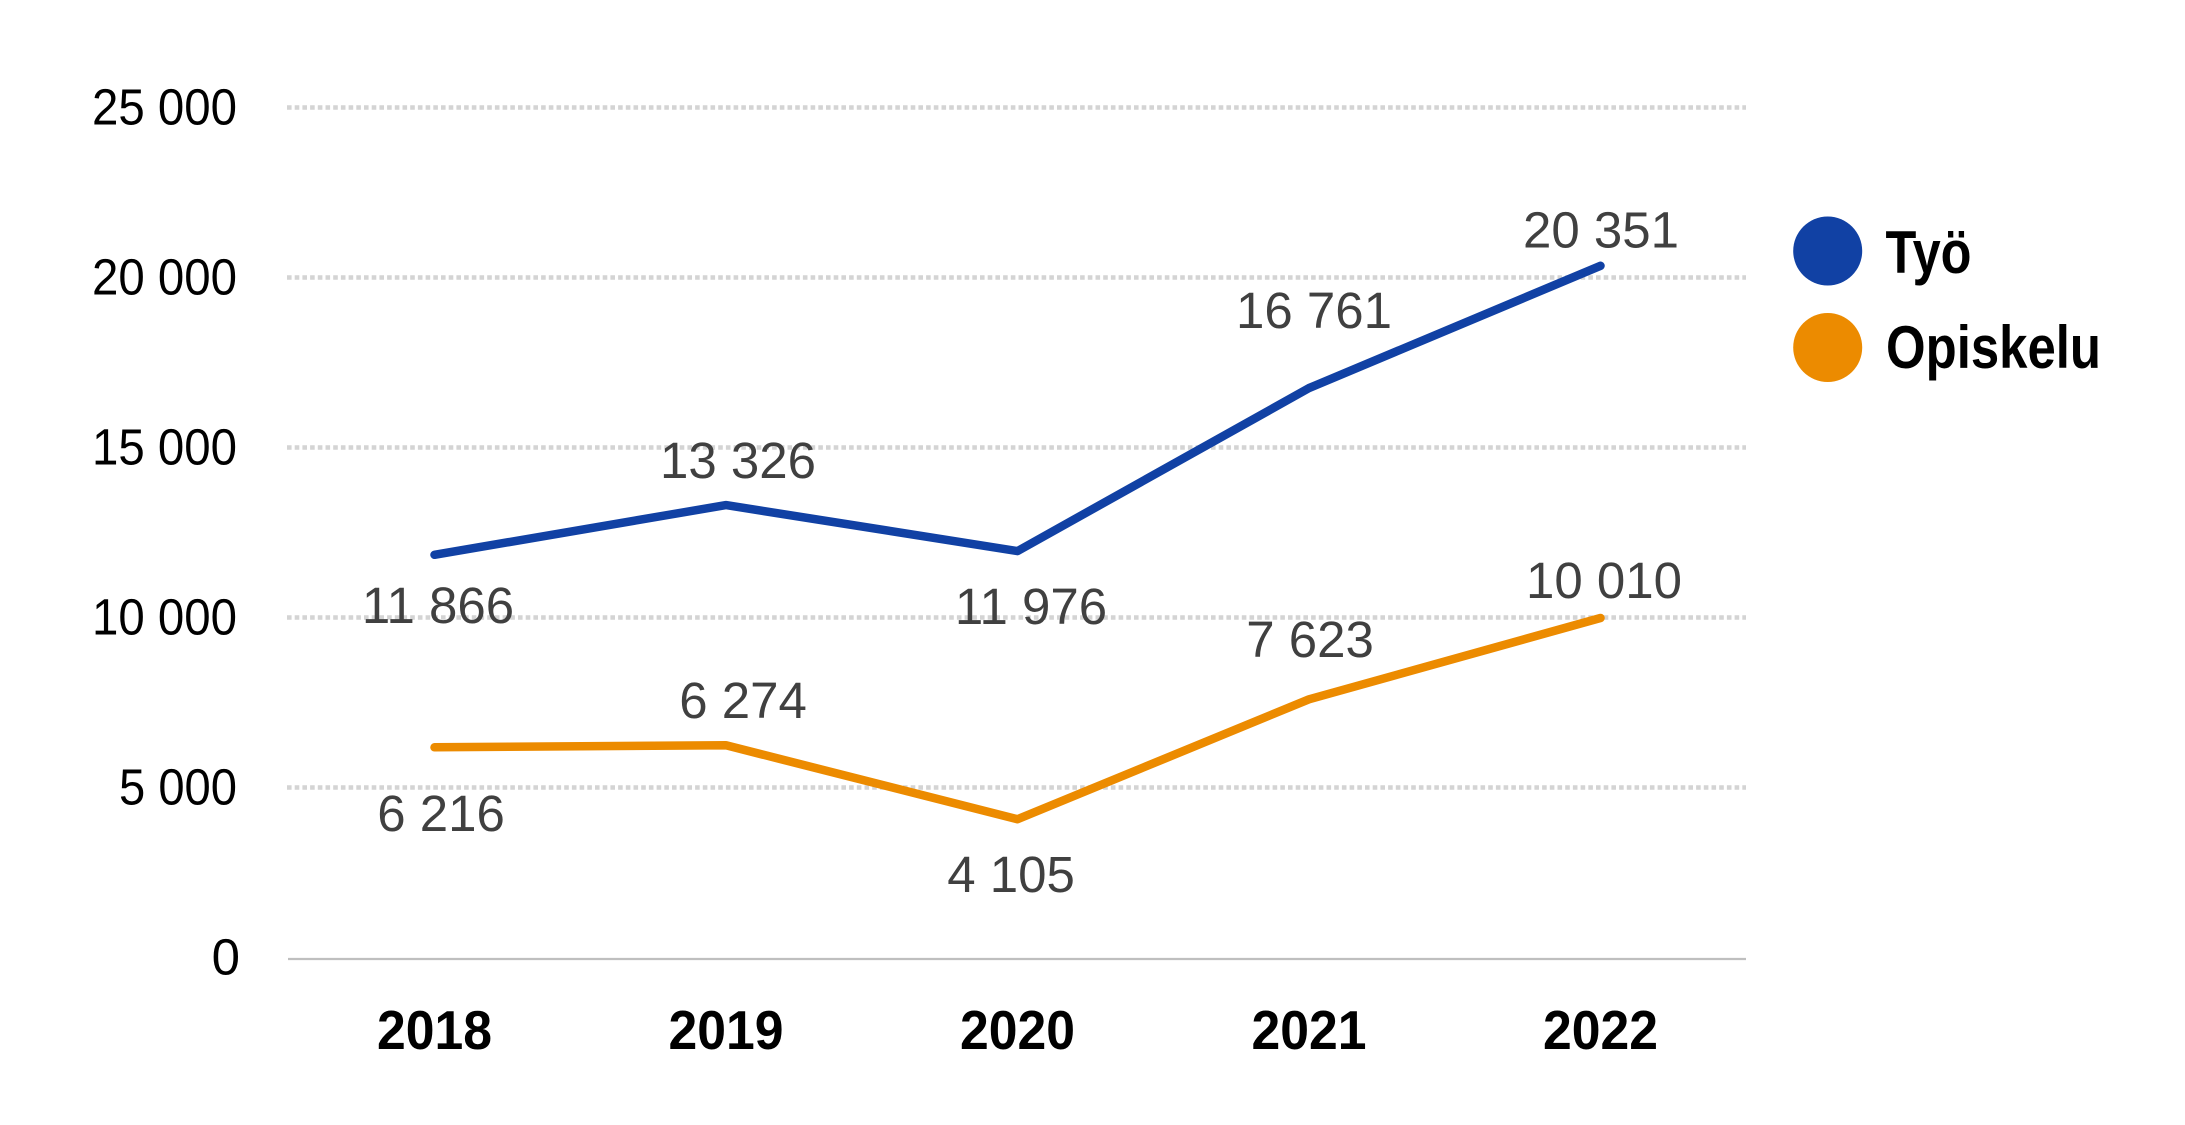  What do you see at coordinates (738, 460) in the screenshot?
I see `svg-text: 13 326` at bounding box center [738, 460].